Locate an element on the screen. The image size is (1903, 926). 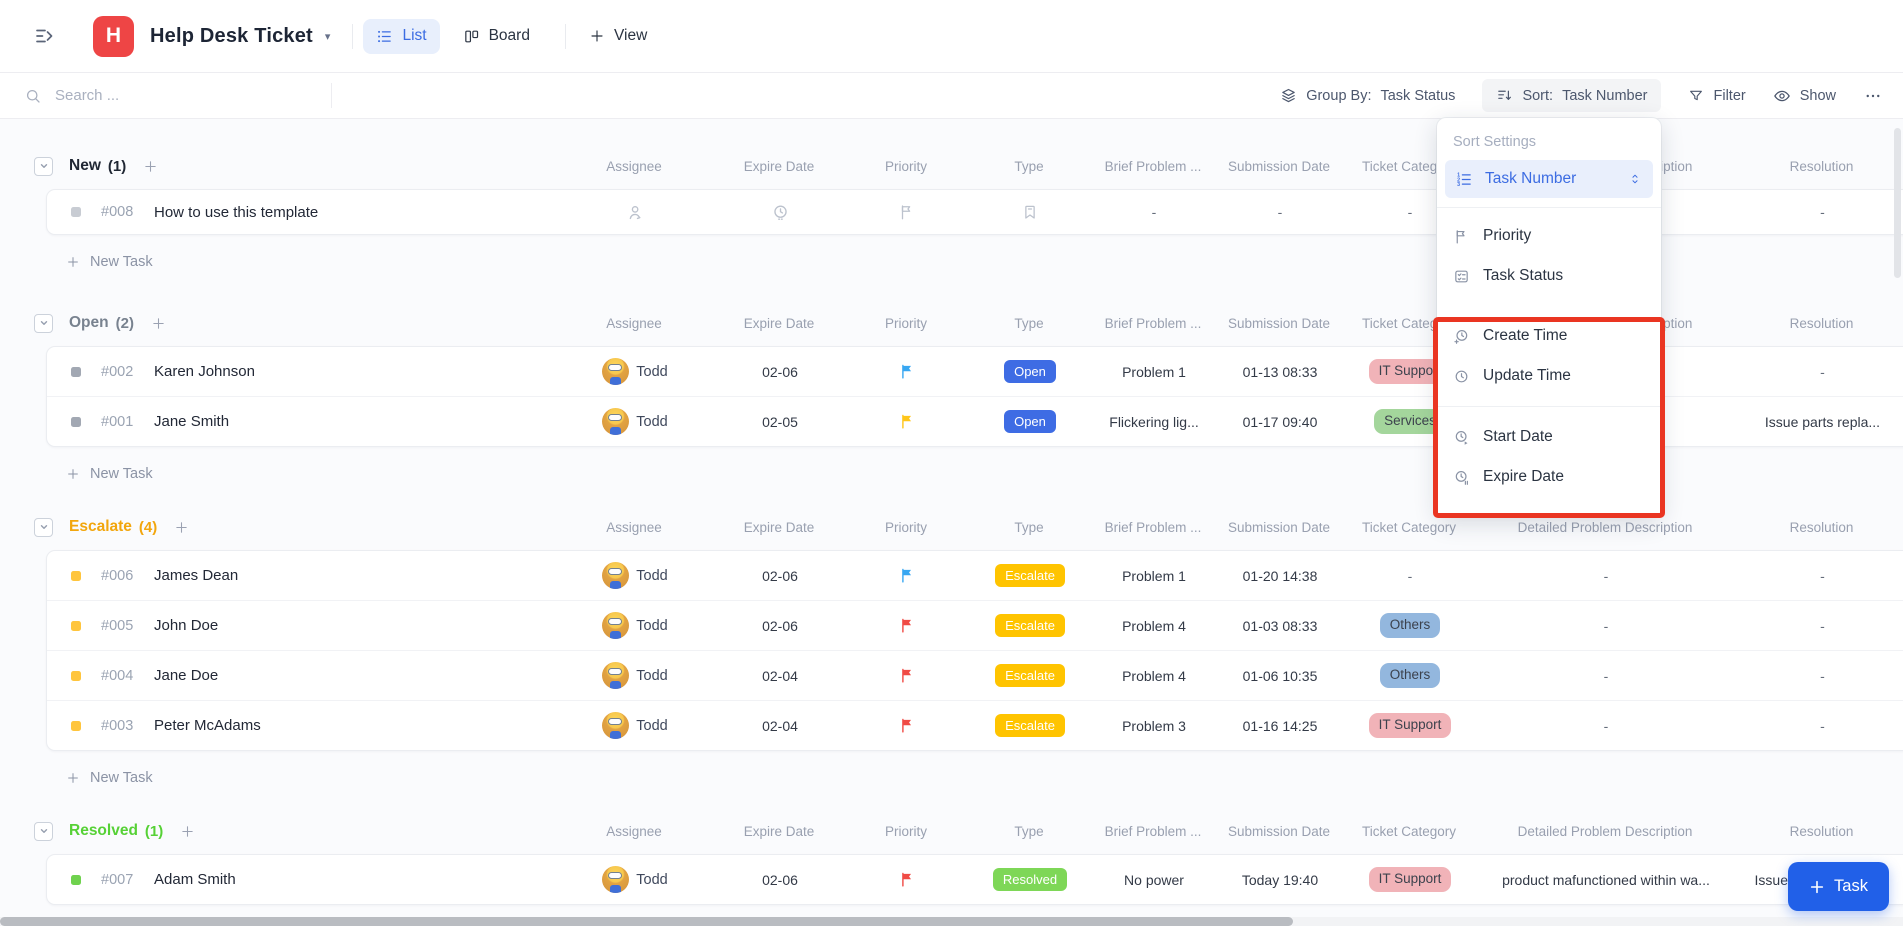
sort-option-start-date: Start Date is located at coordinates (1549, 437).